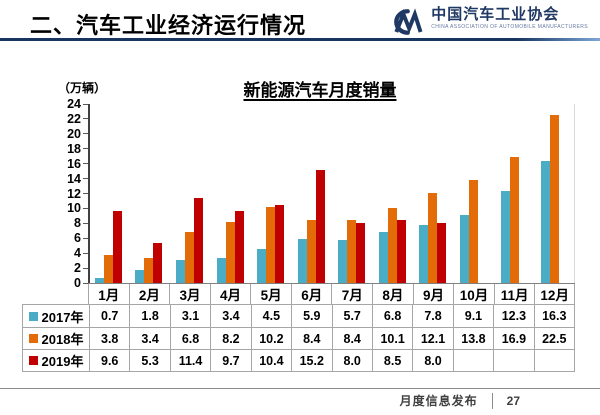 This screenshot has height=415, width=600. What do you see at coordinates (513, 400) in the screenshot?
I see `page-number: 27` at bounding box center [513, 400].